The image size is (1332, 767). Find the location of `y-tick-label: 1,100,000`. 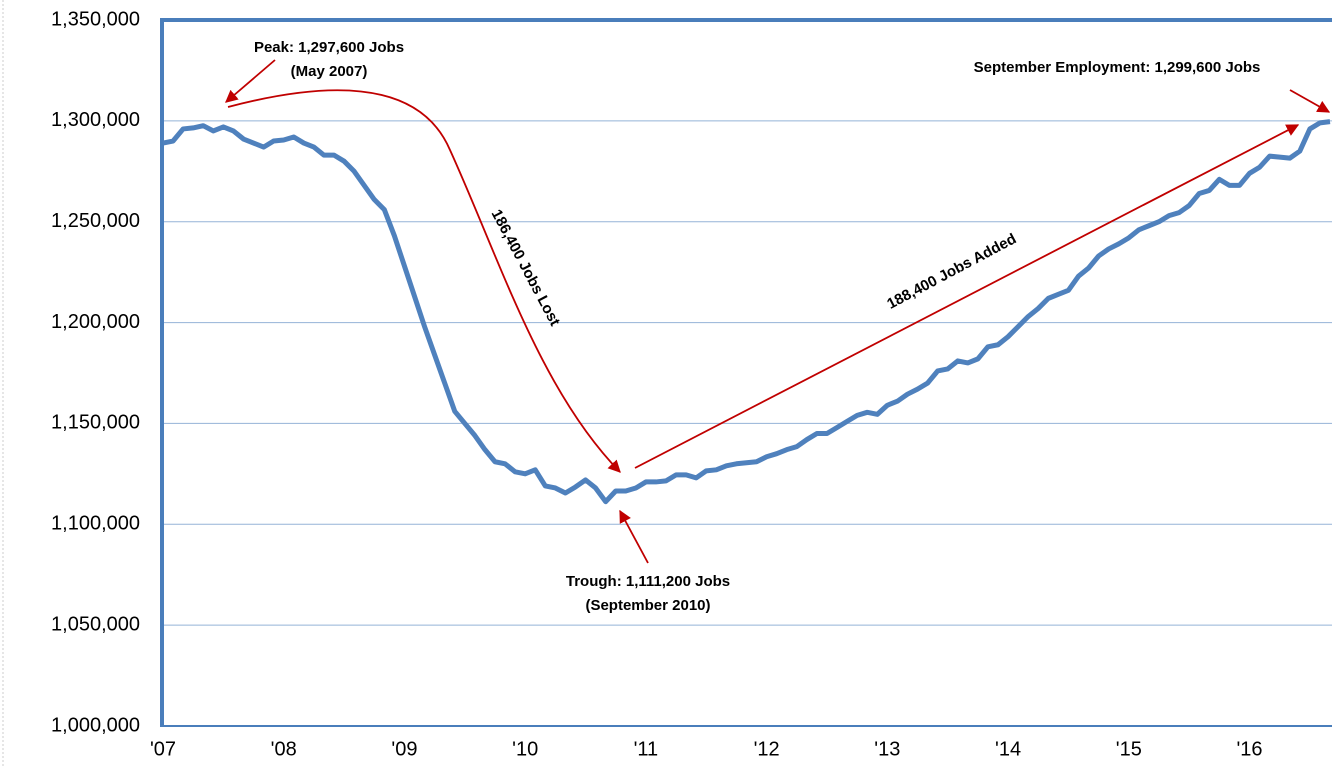

y-tick-label: 1,100,000 is located at coordinates (95, 524).